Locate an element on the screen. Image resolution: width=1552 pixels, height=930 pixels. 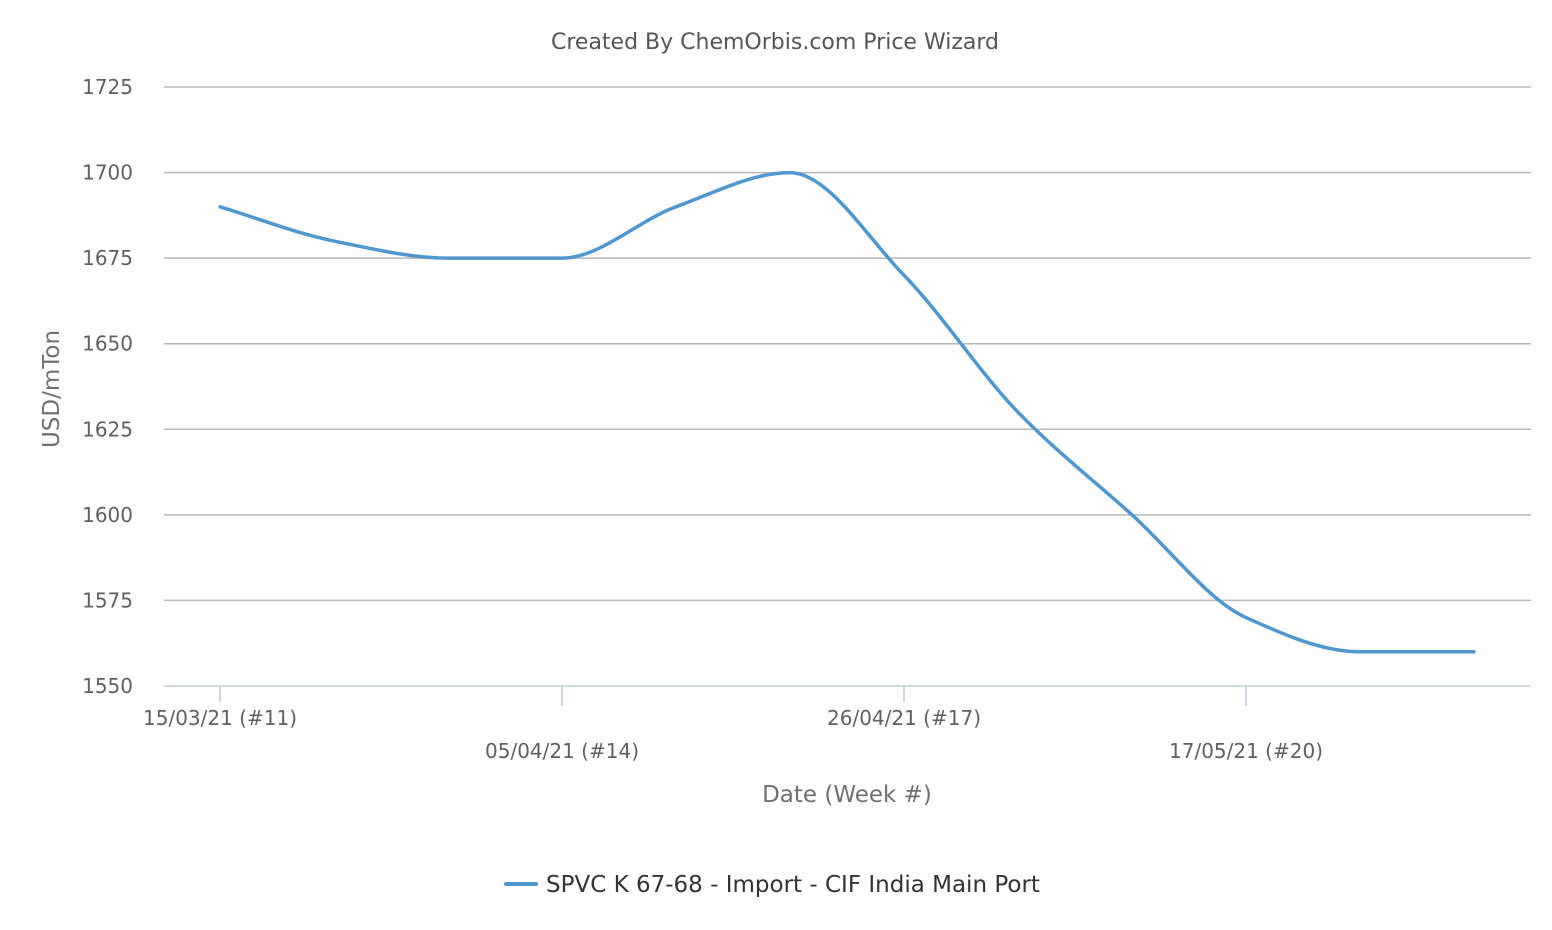
chart-title: Created By ChemOrbis.com Price Wizard is located at coordinates (775, 42).